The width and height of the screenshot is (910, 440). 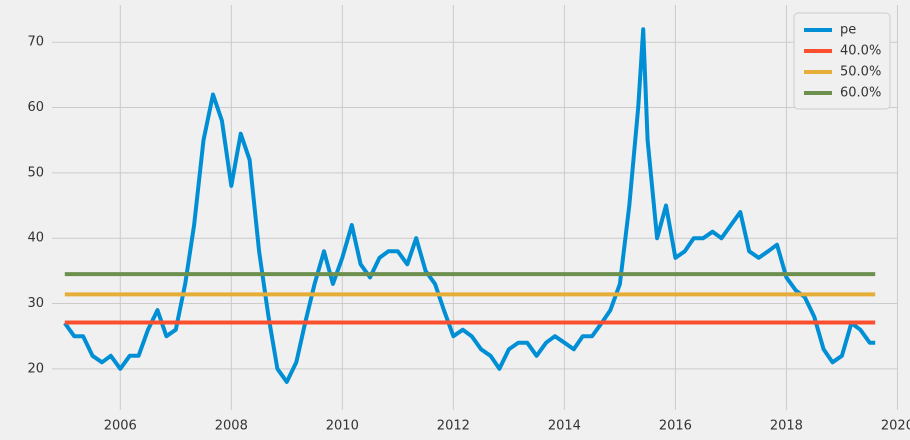 What do you see at coordinates (120, 426) in the screenshot?
I see `x-tick-label: 2006` at bounding box center [120, 426].